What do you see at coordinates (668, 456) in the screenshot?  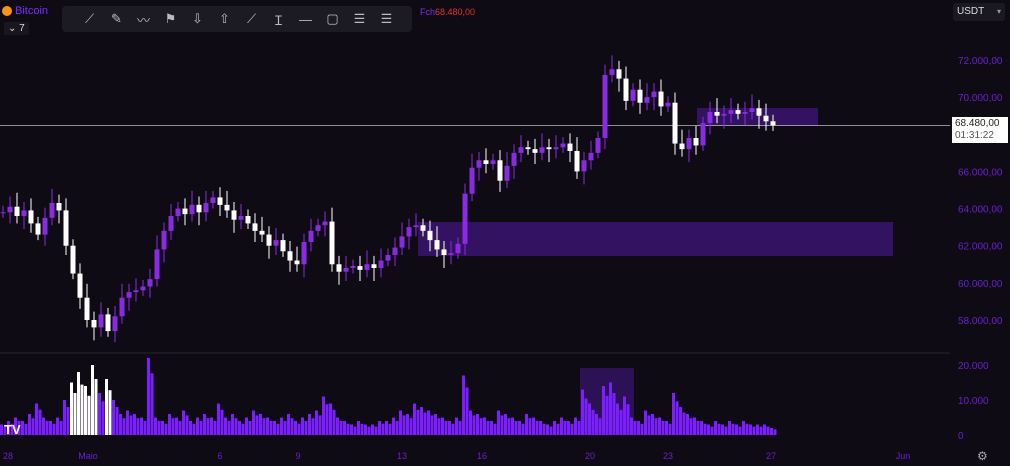 I see `time-axis-label: 23` at bounding box center [668, 456].